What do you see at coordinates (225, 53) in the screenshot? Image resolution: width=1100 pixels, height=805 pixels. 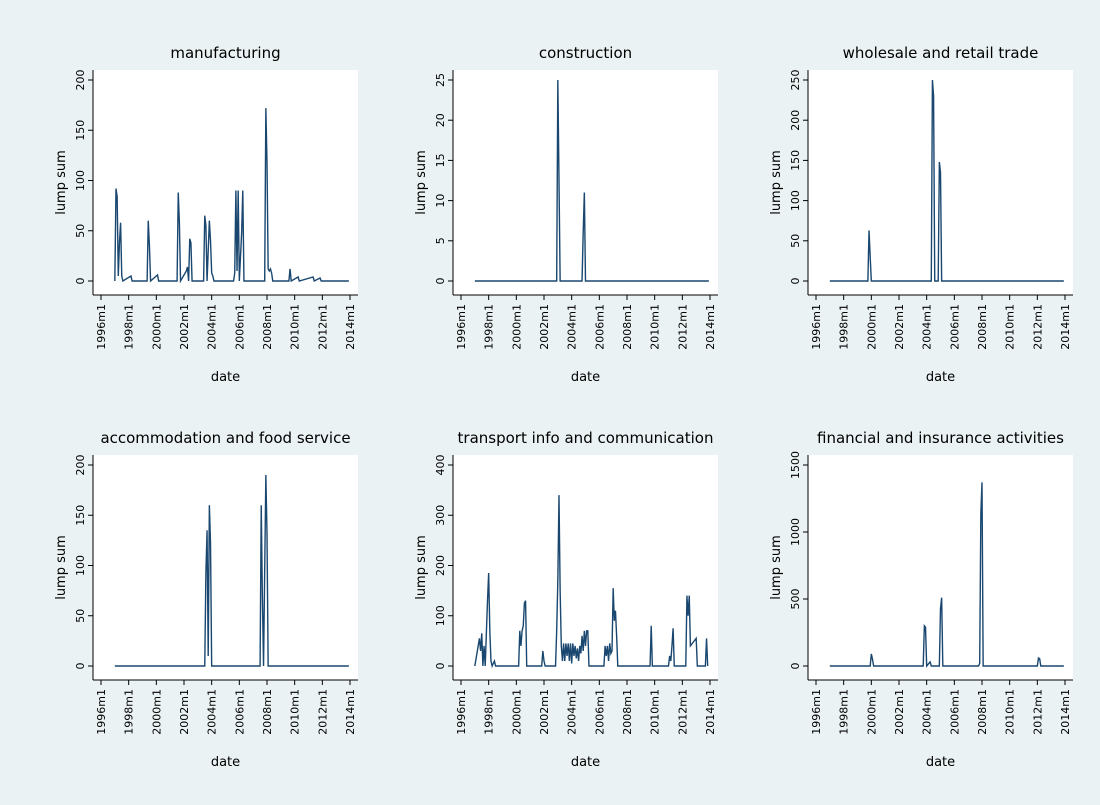 I see `chart-title: manufacturing` at bounding box center [225, 53].